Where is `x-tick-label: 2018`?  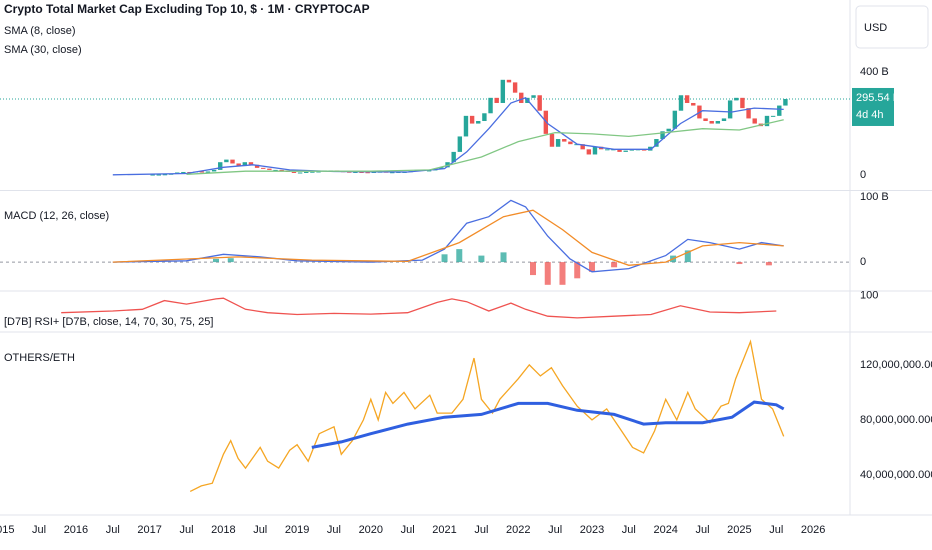
x-tick-label: 2018 is located at coordinates (223, 530).